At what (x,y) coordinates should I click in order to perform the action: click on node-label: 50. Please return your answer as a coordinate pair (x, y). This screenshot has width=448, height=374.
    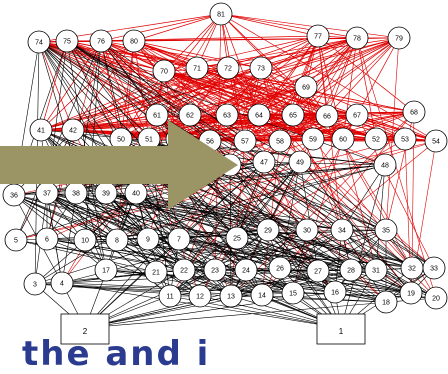
    Looking at the image, I should click on (121, 140).